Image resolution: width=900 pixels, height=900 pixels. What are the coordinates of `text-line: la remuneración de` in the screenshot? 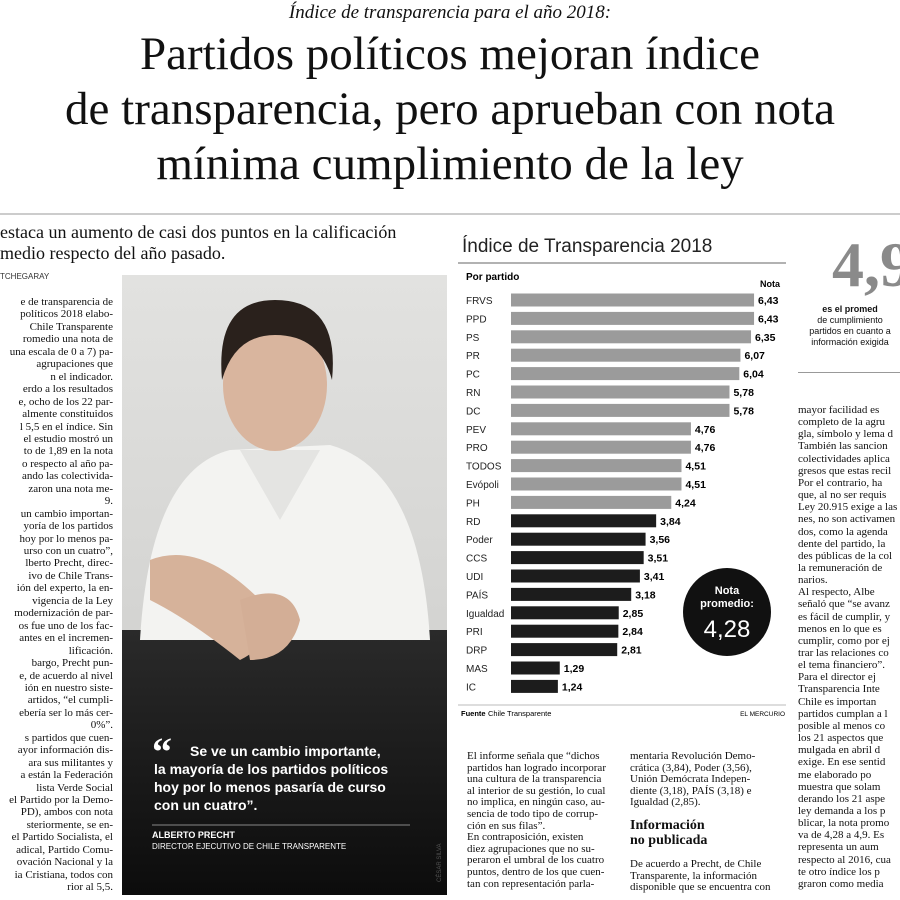 It's located at (840, 567).